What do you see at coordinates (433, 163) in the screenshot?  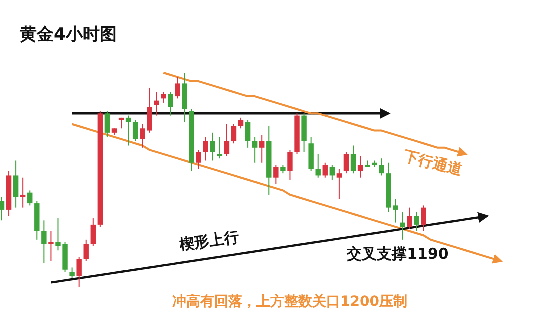 I see `annotation: 下行通道` at bounding box center [433, 163].